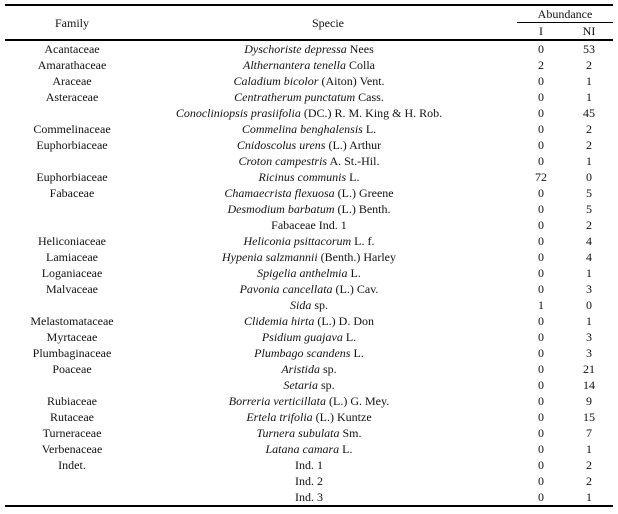  I want to click on species-scientific-name: Althernantera tenella, so click(294, 65).